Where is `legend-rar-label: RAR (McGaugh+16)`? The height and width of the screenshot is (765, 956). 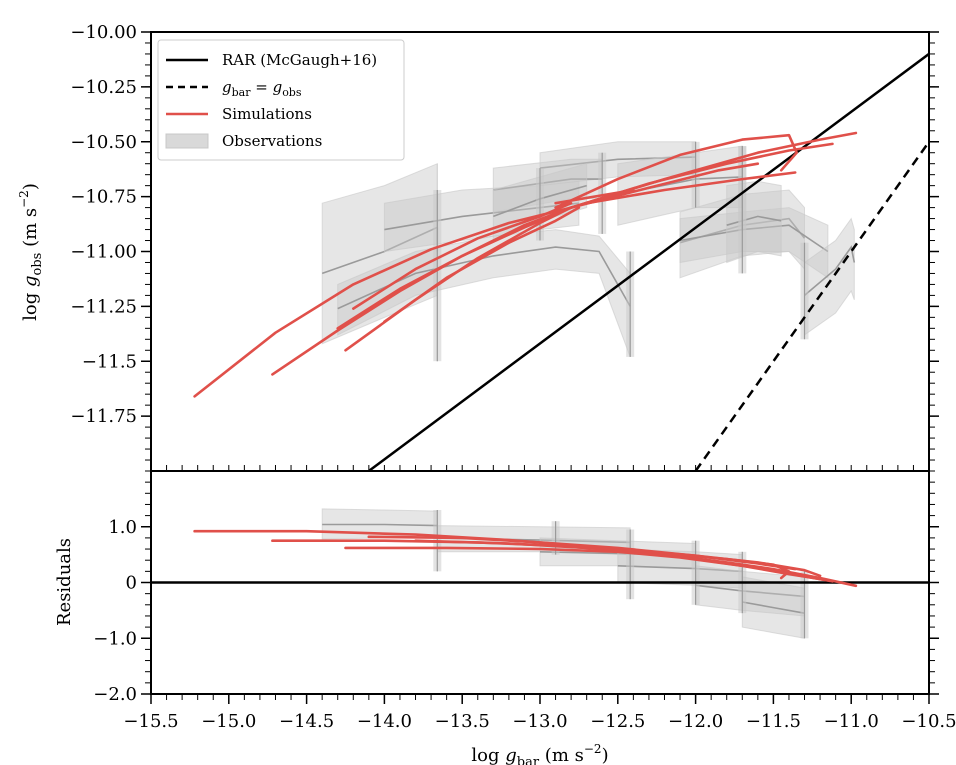 legend-rar-label: RAR (McGaugh+16) is located at coordinates (299, 60).